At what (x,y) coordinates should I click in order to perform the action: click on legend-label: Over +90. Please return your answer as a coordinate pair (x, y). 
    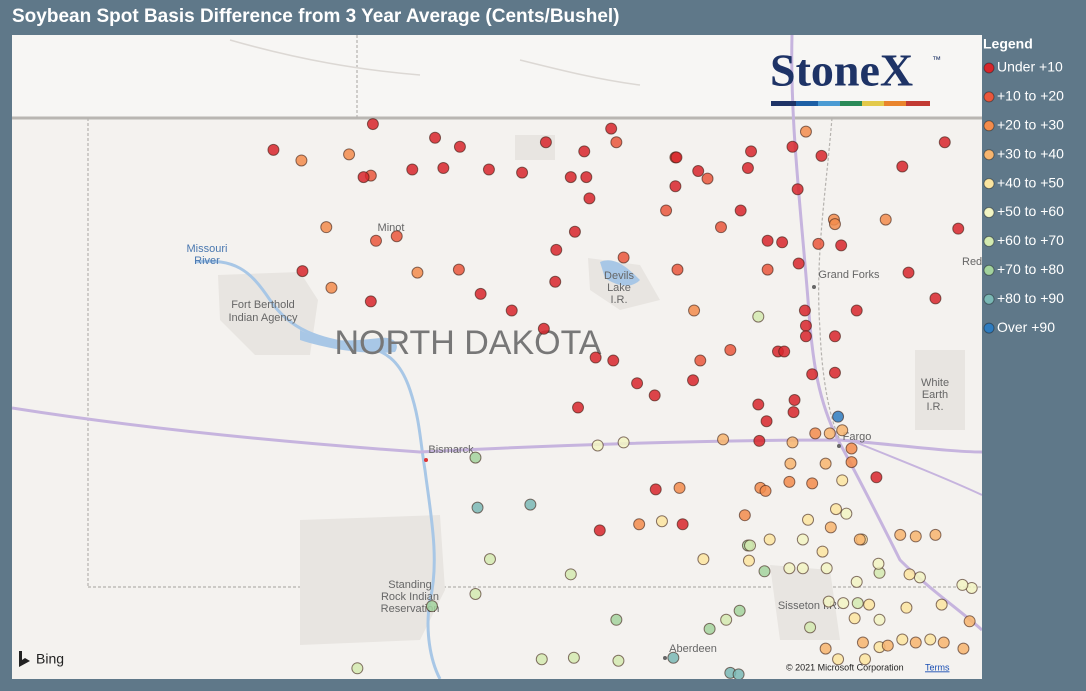
    Looking at the image, I should click on (1026, 327).